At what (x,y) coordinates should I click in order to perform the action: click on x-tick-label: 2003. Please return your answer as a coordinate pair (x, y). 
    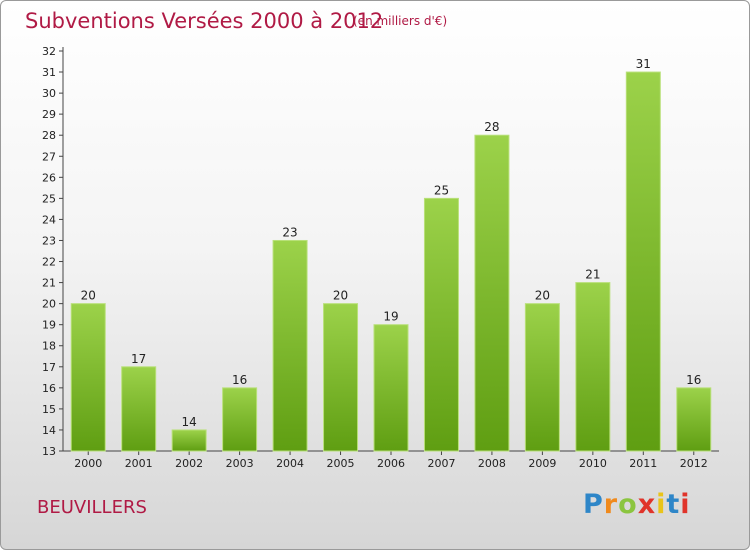
    Looking at the image, I should click on (240, 463).